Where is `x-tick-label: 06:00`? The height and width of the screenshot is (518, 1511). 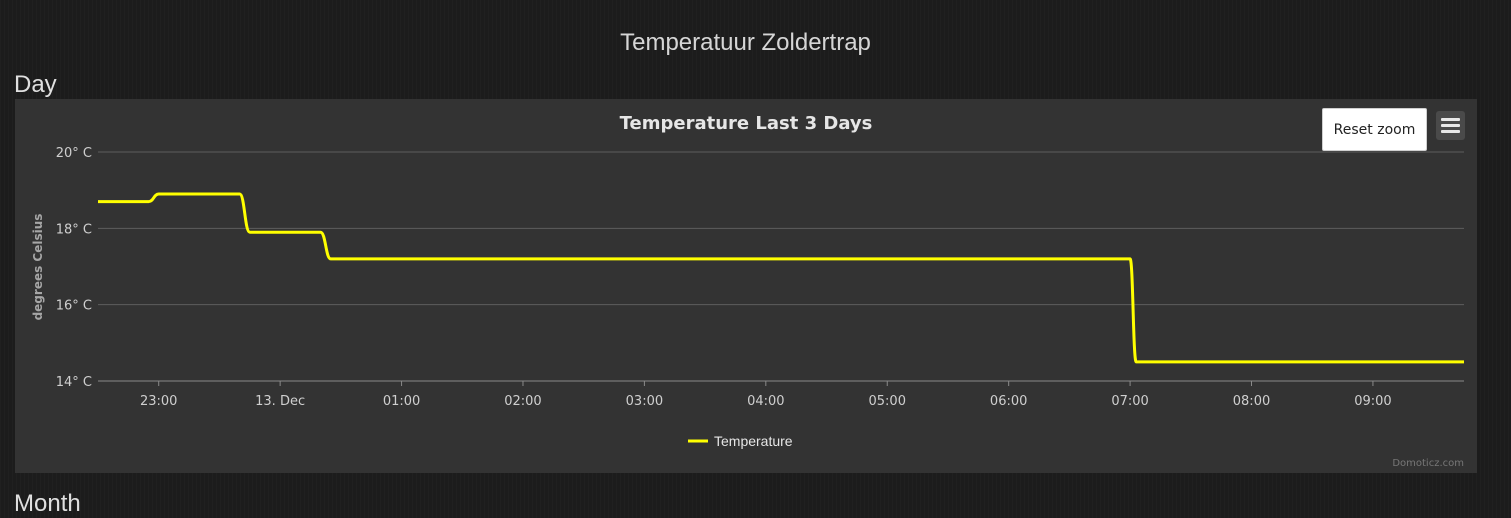
x-tick-label: 06:00 is located at coordinates (1008, 401).